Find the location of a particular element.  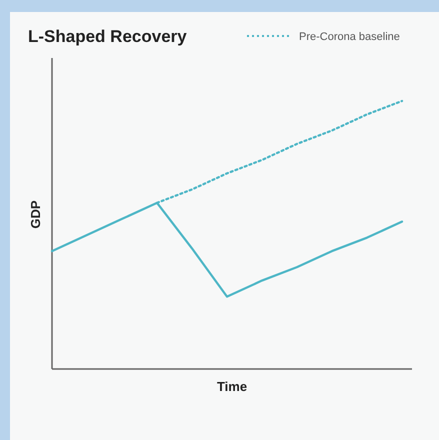

x-axis-title: Time is located at coordinates (232, 386).